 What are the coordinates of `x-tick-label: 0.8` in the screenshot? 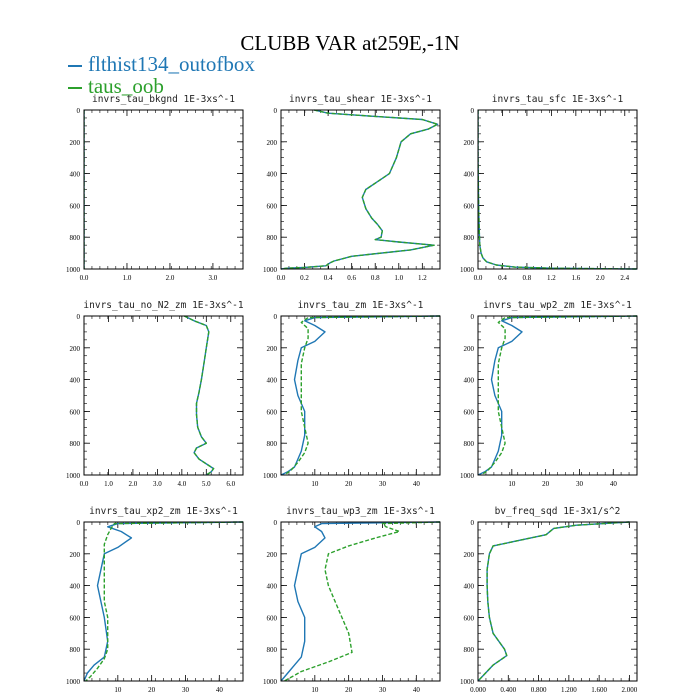 It's located at (527, 278).